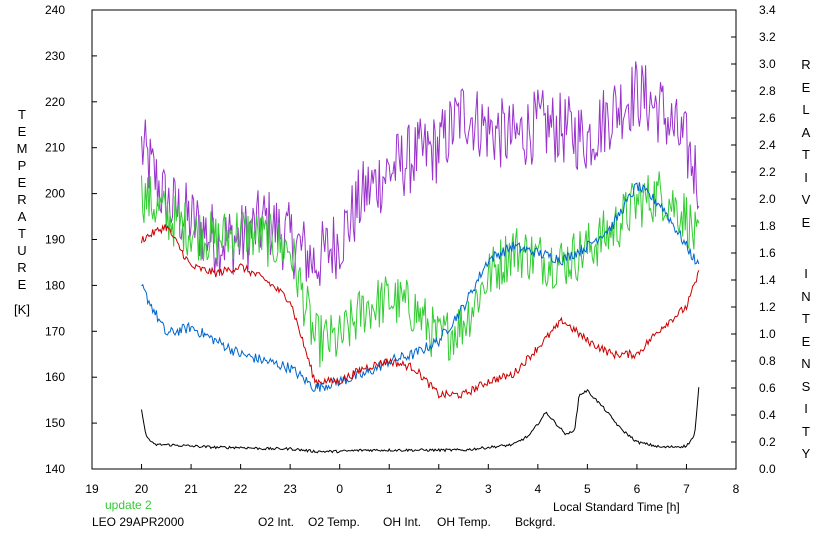  What do you see at coordinates (55, 56) in the screenshot?
I see `left-tick-label: 230` at bounding box center [55, 56].